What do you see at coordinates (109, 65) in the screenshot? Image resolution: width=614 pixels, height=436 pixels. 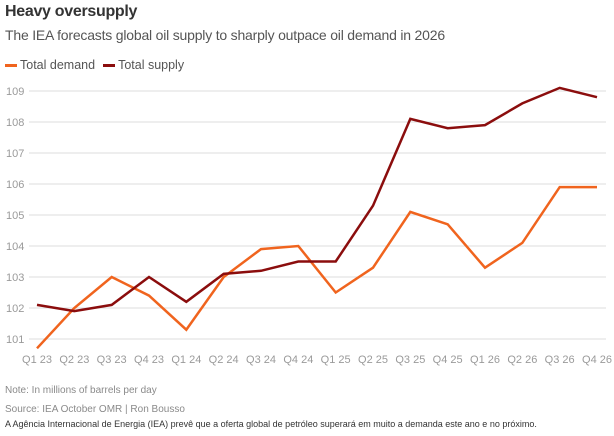 I see `legend-swatch-supply` at bounding box center [109, 65].